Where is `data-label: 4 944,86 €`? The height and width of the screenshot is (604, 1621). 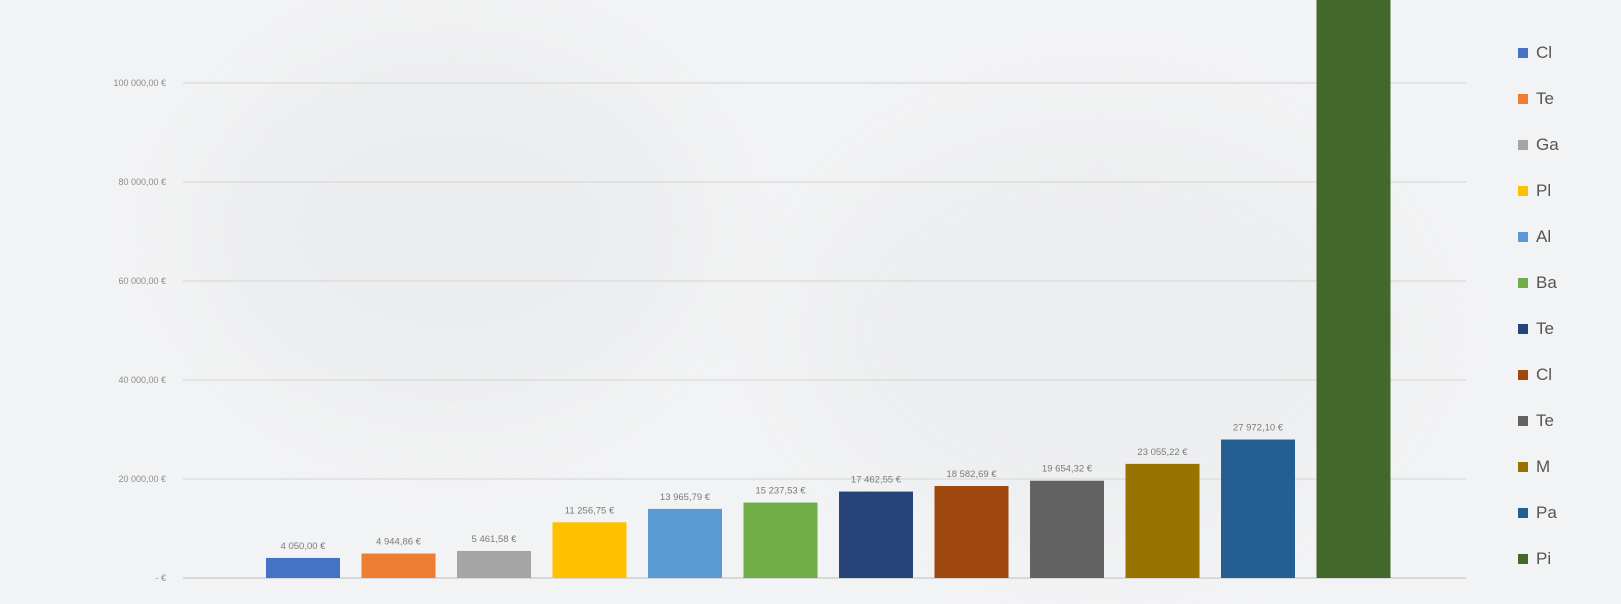
data-label: 4 944,86 € is located at coordinates (399, 542).